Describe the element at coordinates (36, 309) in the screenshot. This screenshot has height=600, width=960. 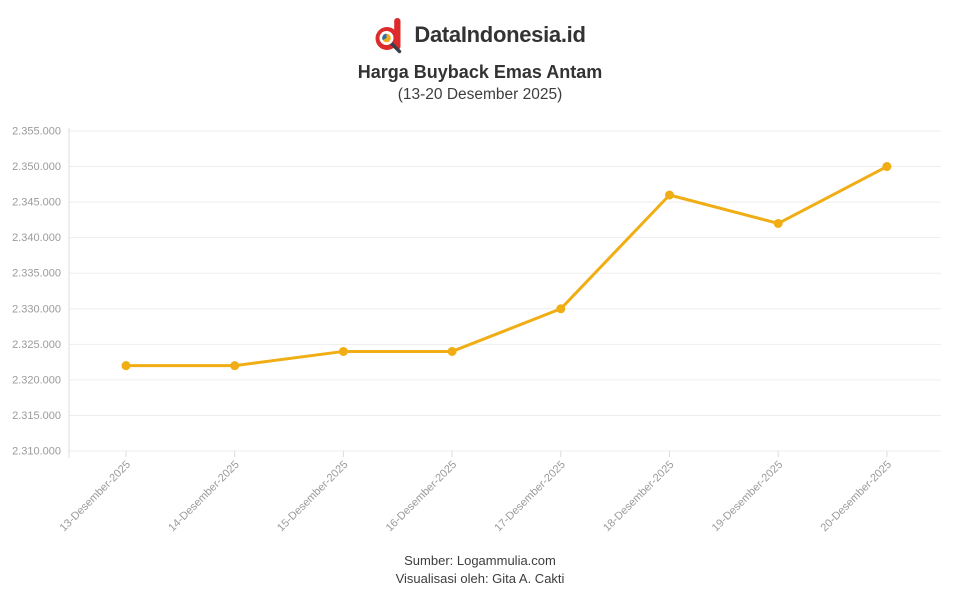
I see `y-tick-label: 2.330.000` at that location.